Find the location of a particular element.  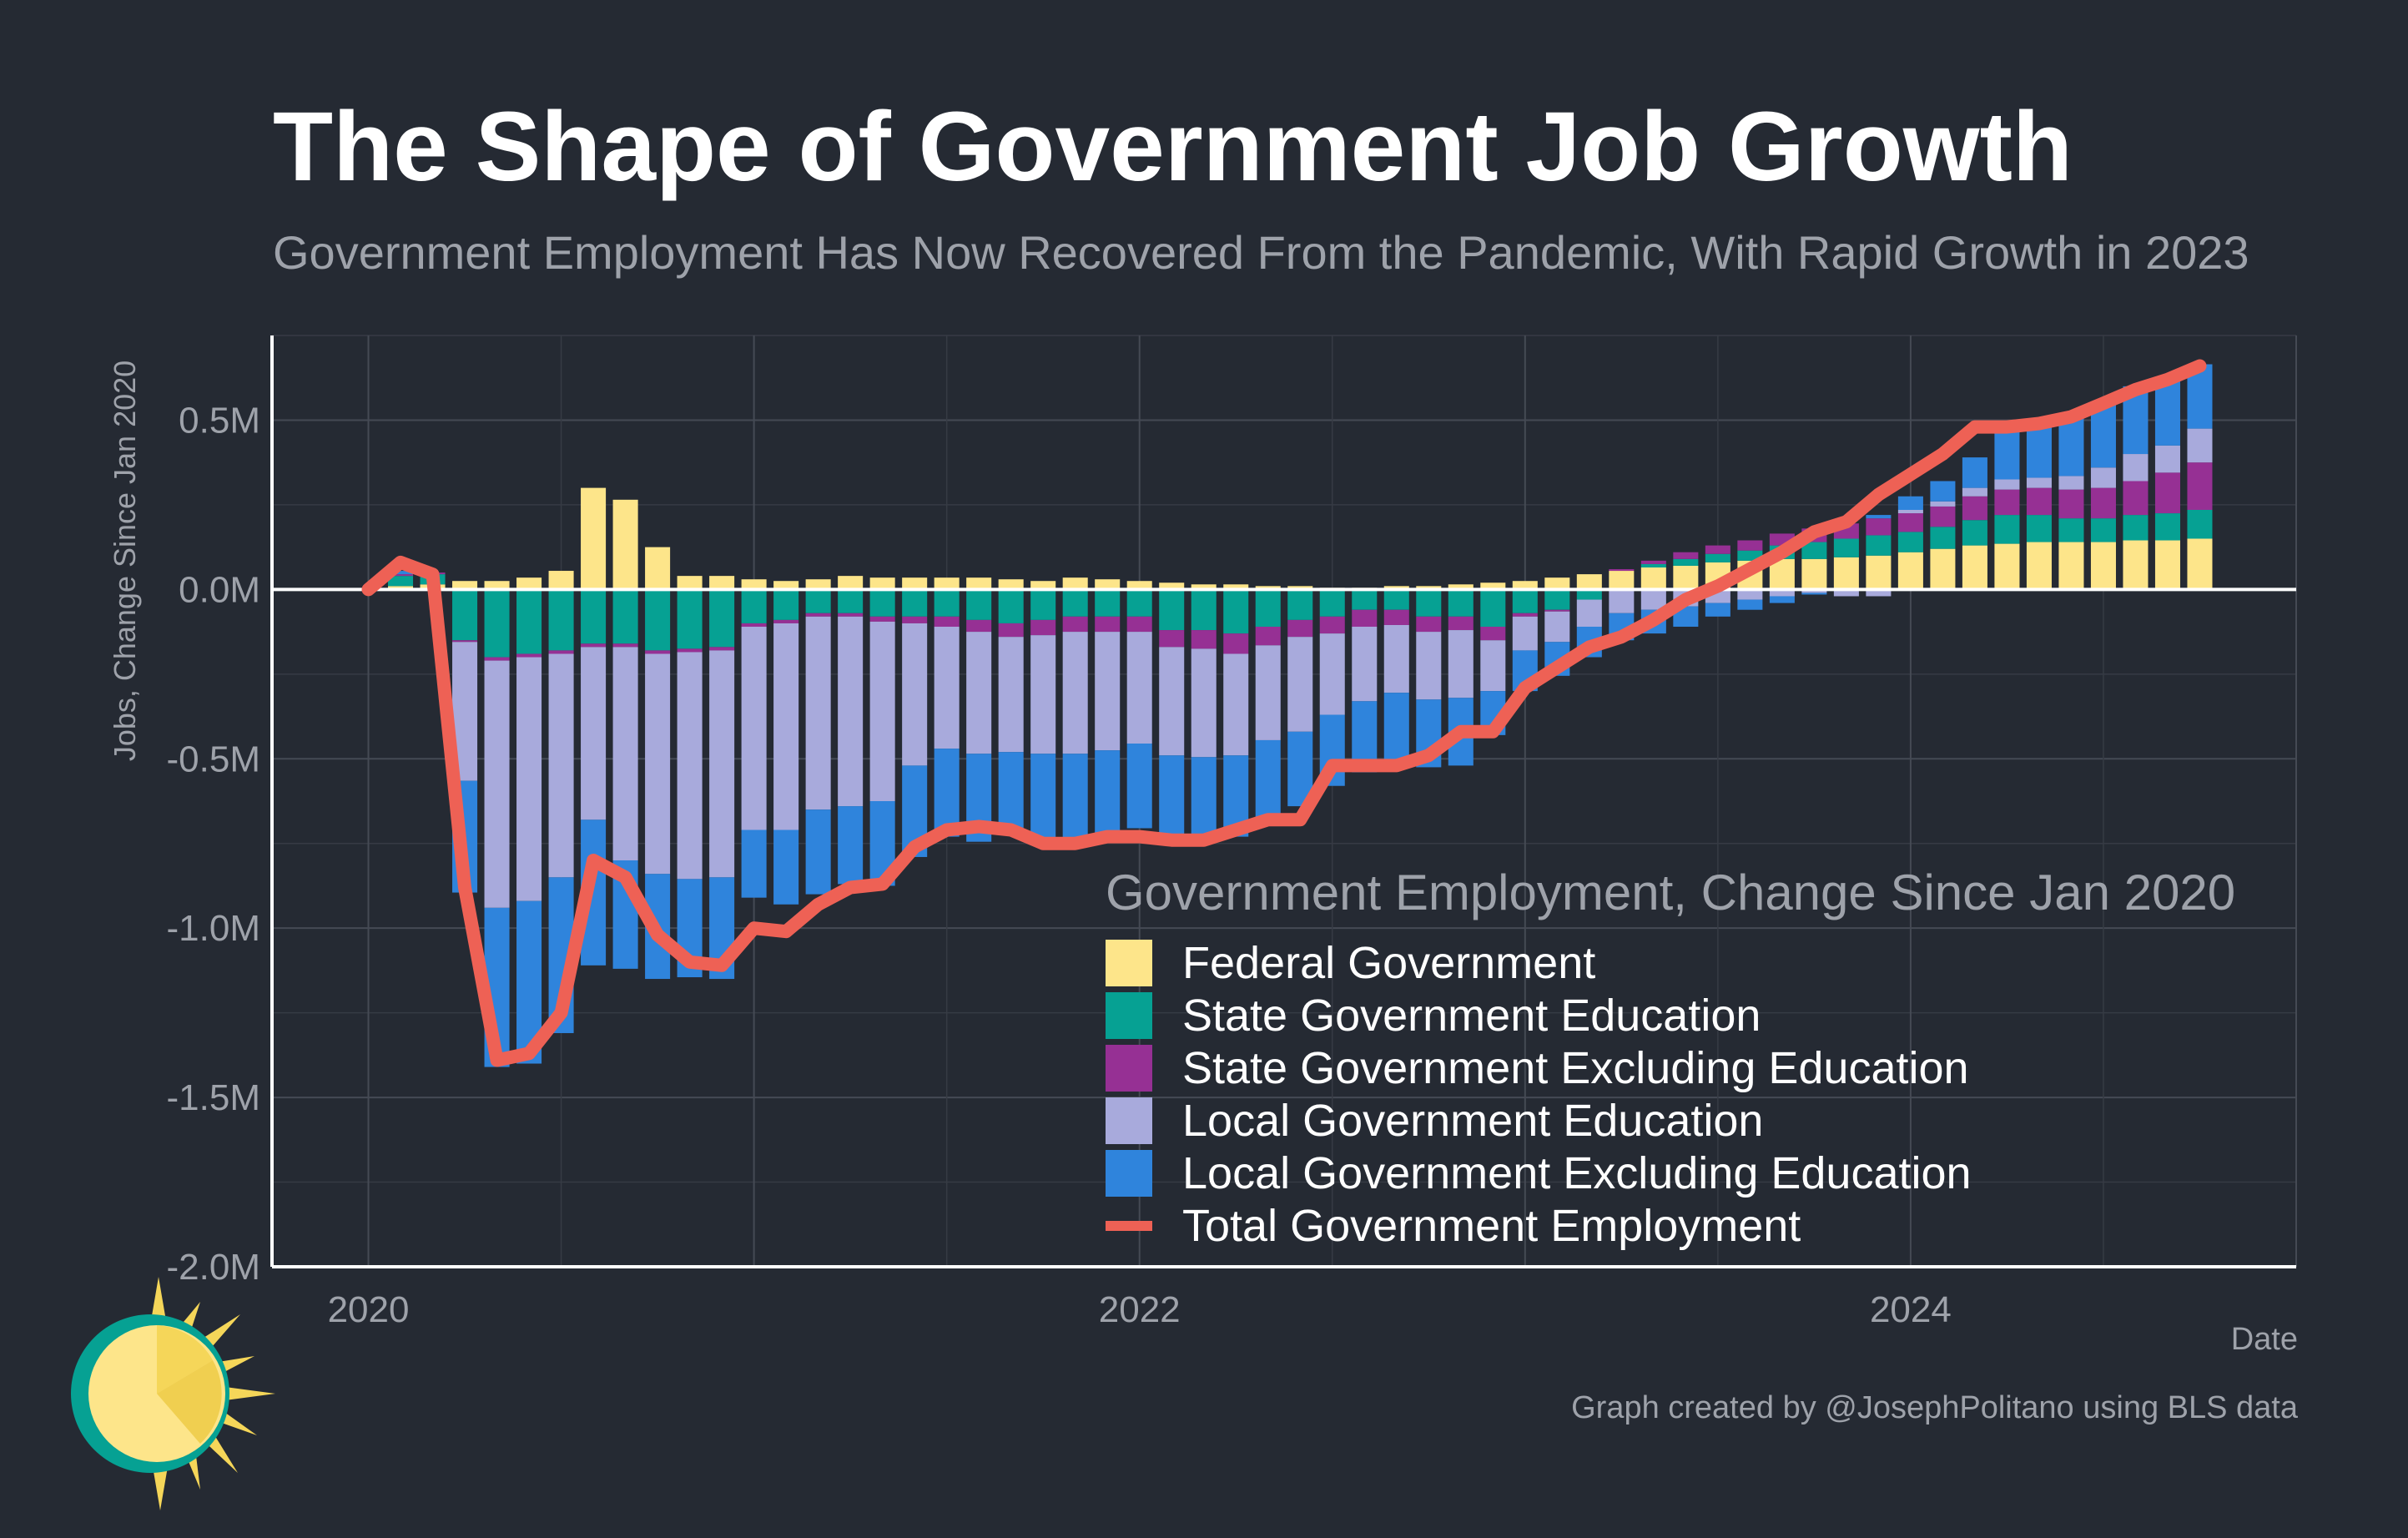

legend-label-state-edu: State Government Education is located at coordinates (1471, 1015).